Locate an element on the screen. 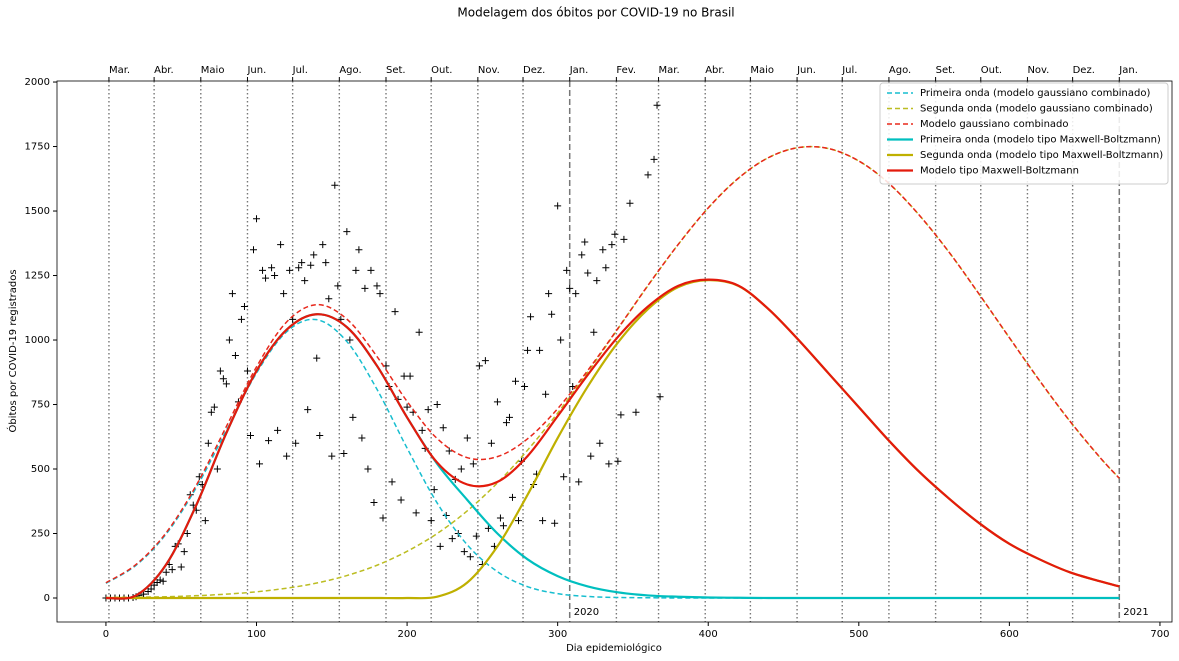  top-tick-label: Jun. is located at coordinates (256, 70).